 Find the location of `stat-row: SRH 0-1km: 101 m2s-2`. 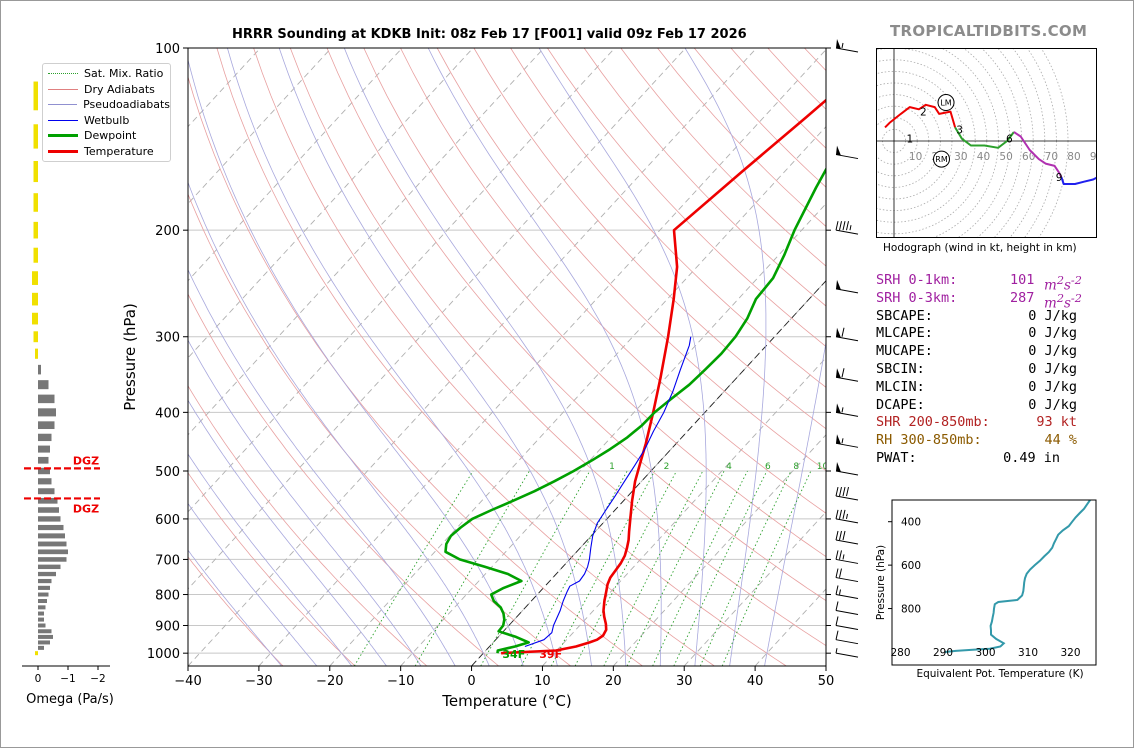

stat-row: SRH 0-1km: 101 m2s-2 is located at coordinates (979, 283).